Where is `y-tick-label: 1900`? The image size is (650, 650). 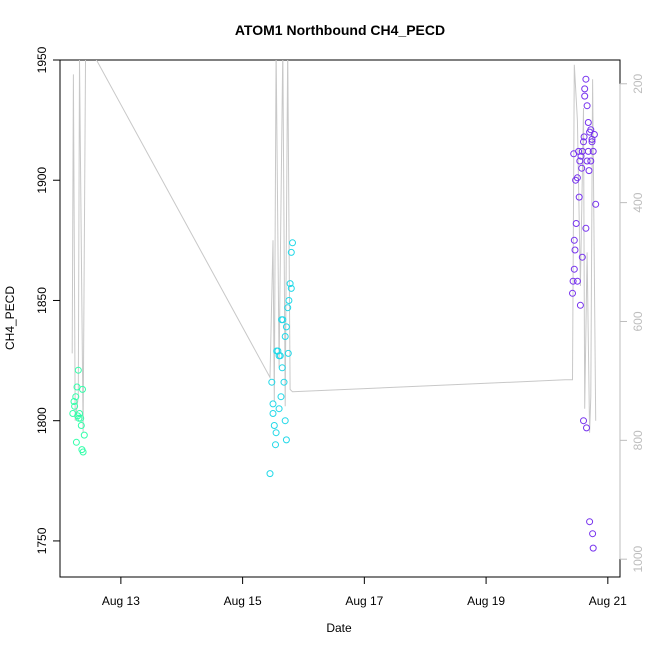 y-tick-label: 1900 is located at coordinates (42, 180).